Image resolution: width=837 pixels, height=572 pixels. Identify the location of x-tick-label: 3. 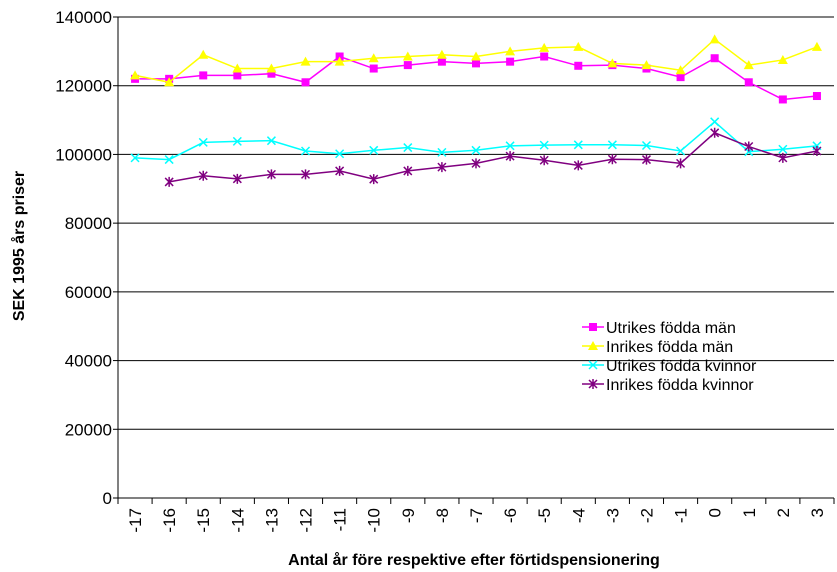
(817, 512).